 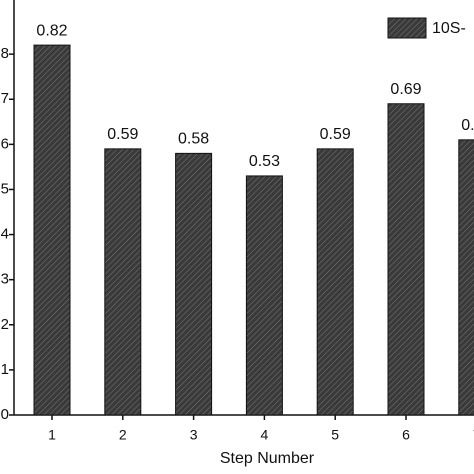 I want to click on y-tick-label: 0.3, so click(x=4, y=279).